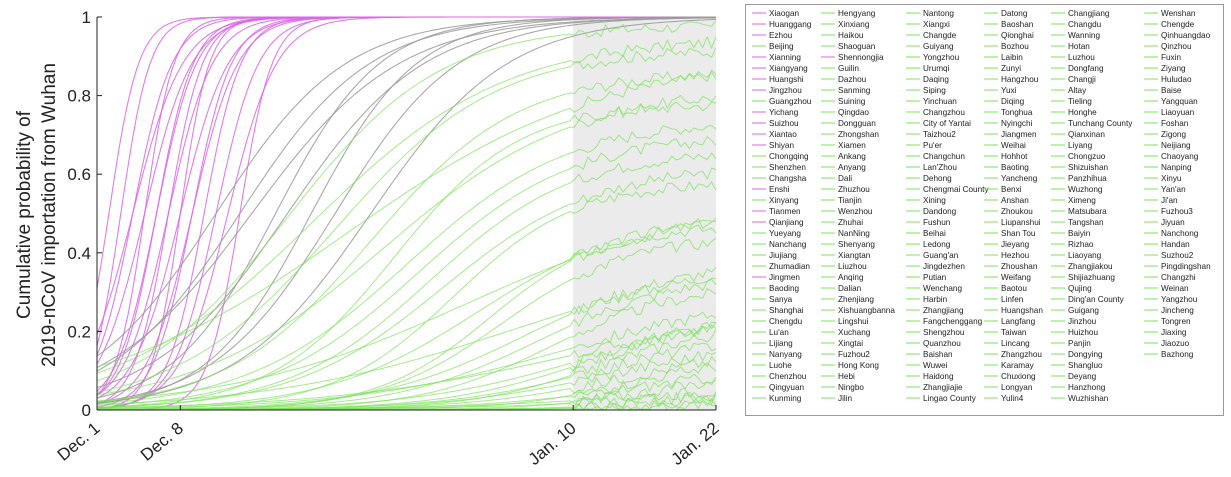  I want to click on legend-entry: Dongfang, so click(1086, 68).